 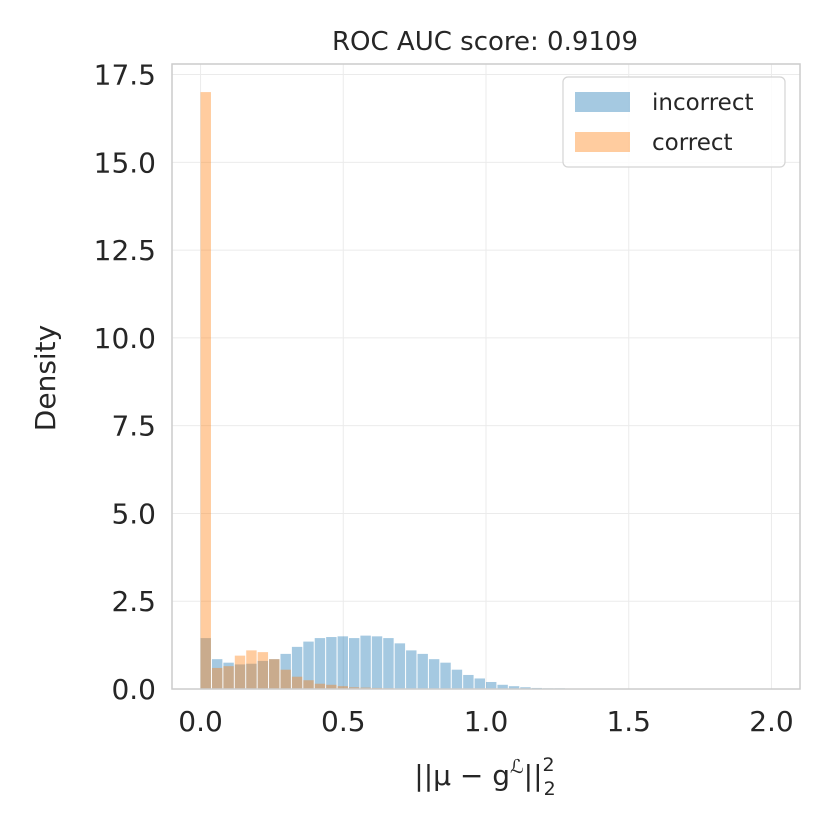 I want to click on y-axis-label: Density, so click(x=45, y=378).